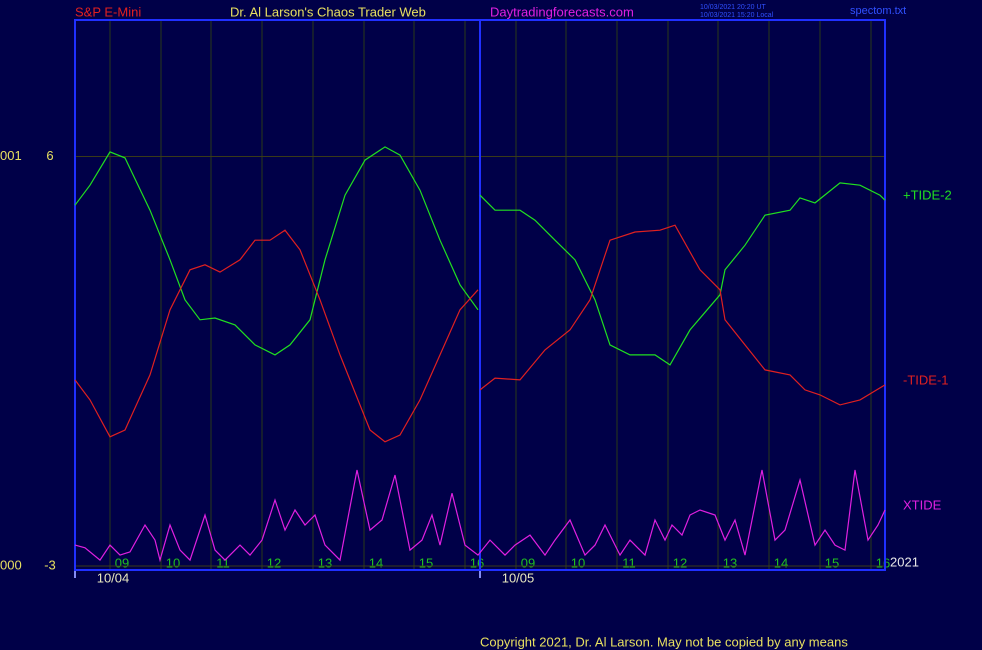 The height and width of the screenshot is (650, 982). Describe the element at coordinates (733, 7) in the screenshot. I see `timestamp: 10/03/2021 20:20 UT` at that location.